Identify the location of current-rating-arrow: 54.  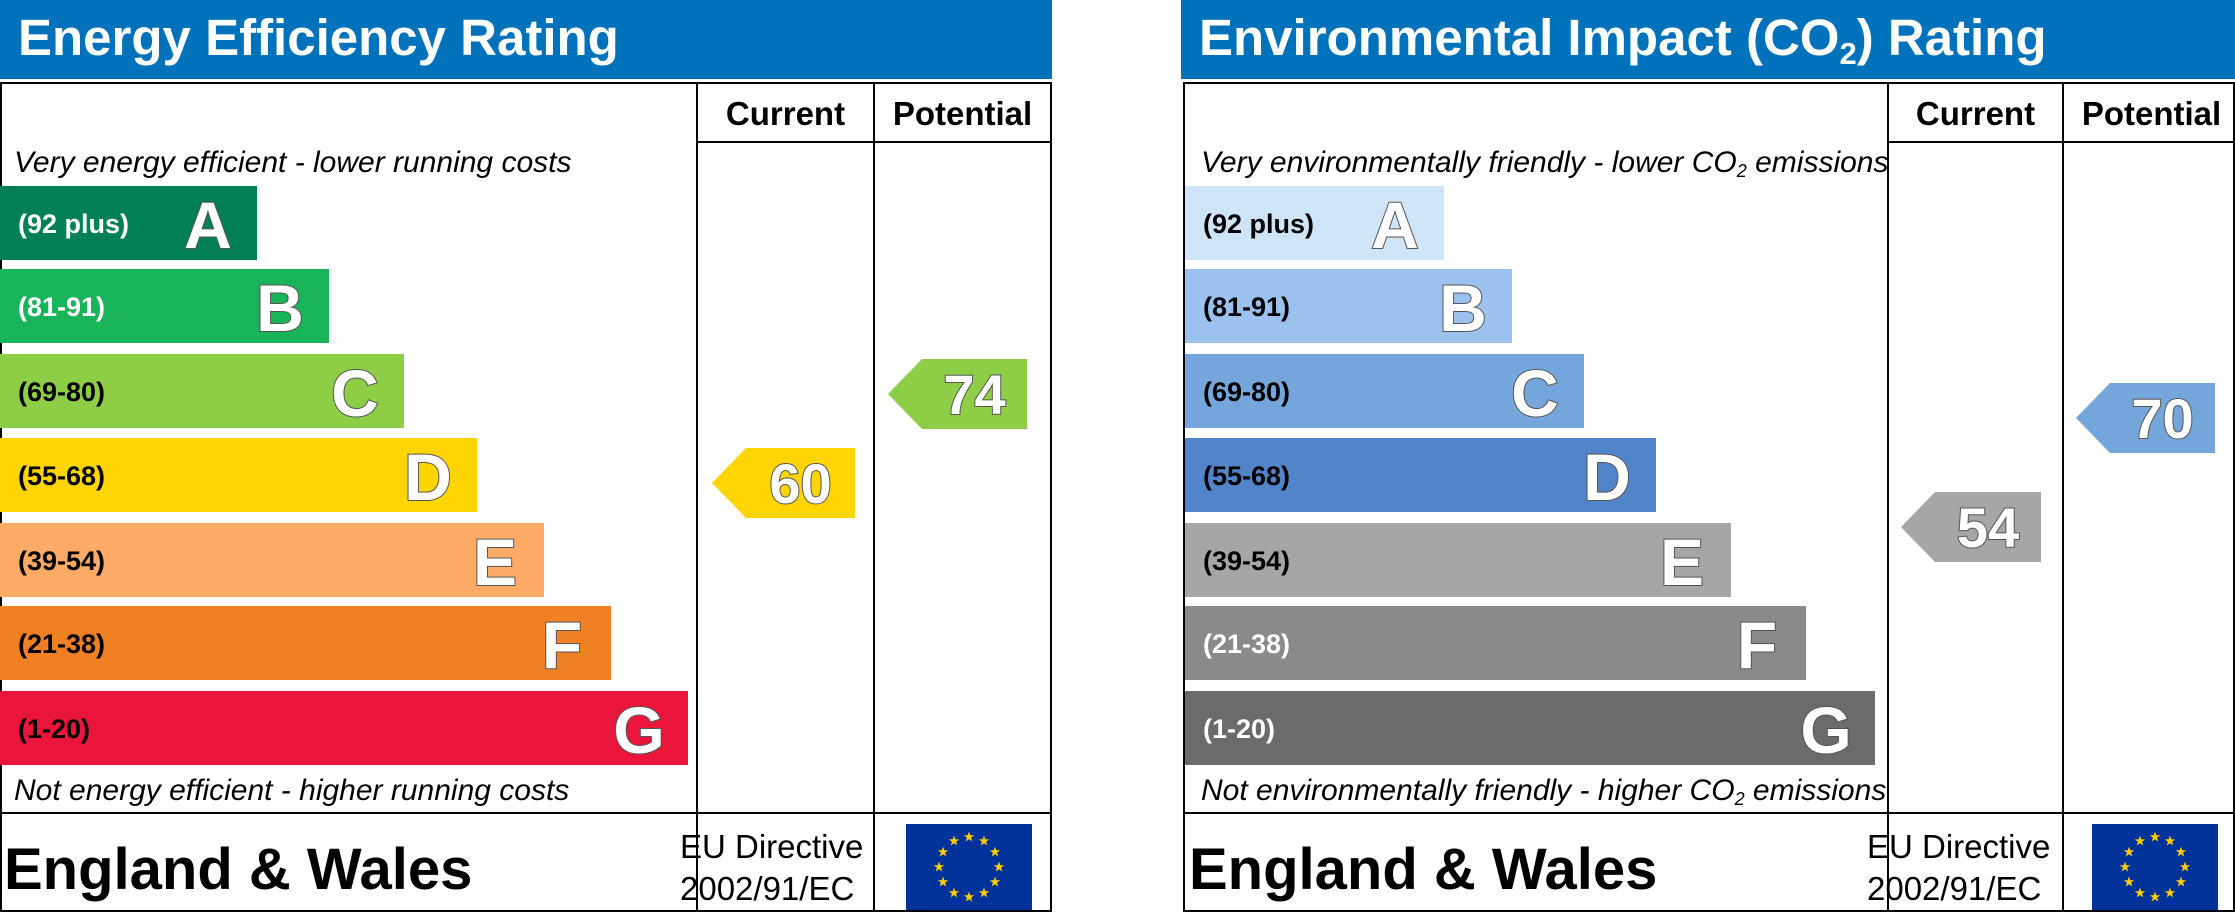
(1971, 527).